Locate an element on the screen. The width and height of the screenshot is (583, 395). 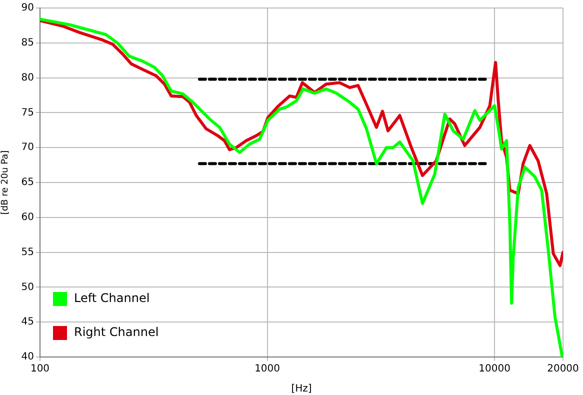
y-tick-label: 60 is located at coordinates (27, 217).